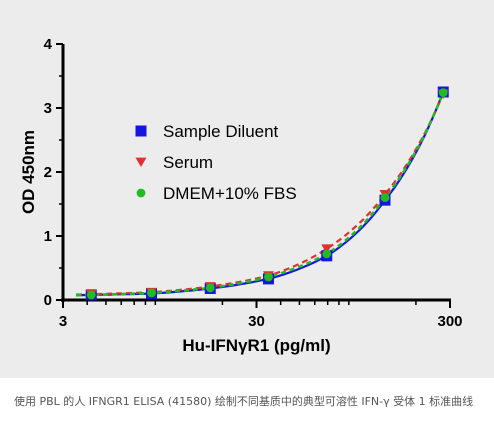 The height and width of the screenshot is (433, 494). I want to click on x-axis-label: Hu-IFNγR1 (pg/ml), so click(256, 345).